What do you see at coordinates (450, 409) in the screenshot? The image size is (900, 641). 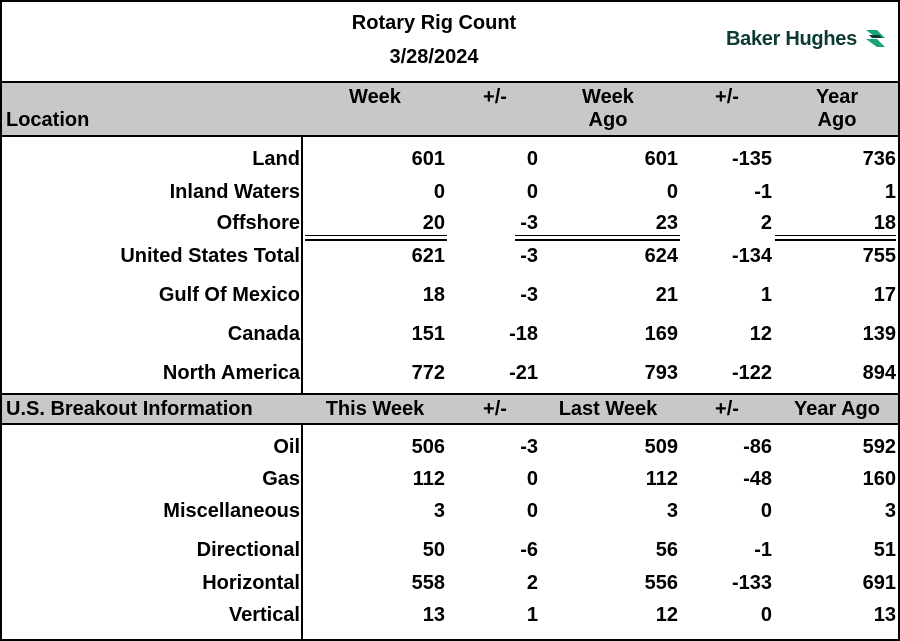 I see `breakout-header-band` at bounding box center [450, 409].